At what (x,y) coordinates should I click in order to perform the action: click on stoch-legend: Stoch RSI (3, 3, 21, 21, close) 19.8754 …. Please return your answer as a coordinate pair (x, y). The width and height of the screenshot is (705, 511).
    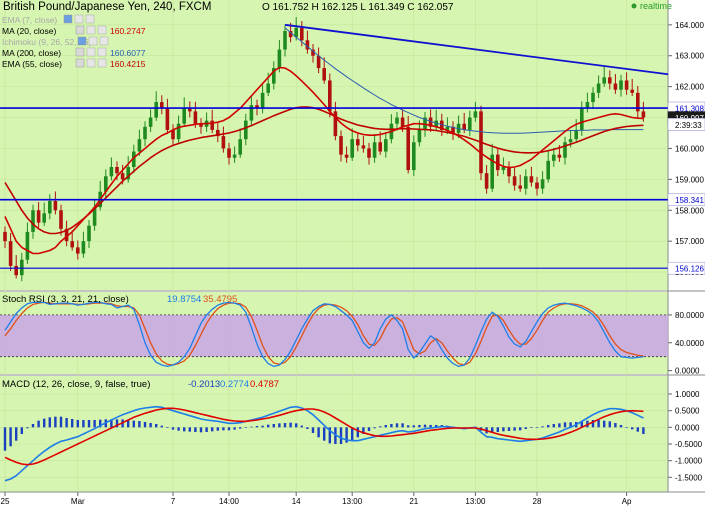
    Looking at the image, I should click on (119, 299).